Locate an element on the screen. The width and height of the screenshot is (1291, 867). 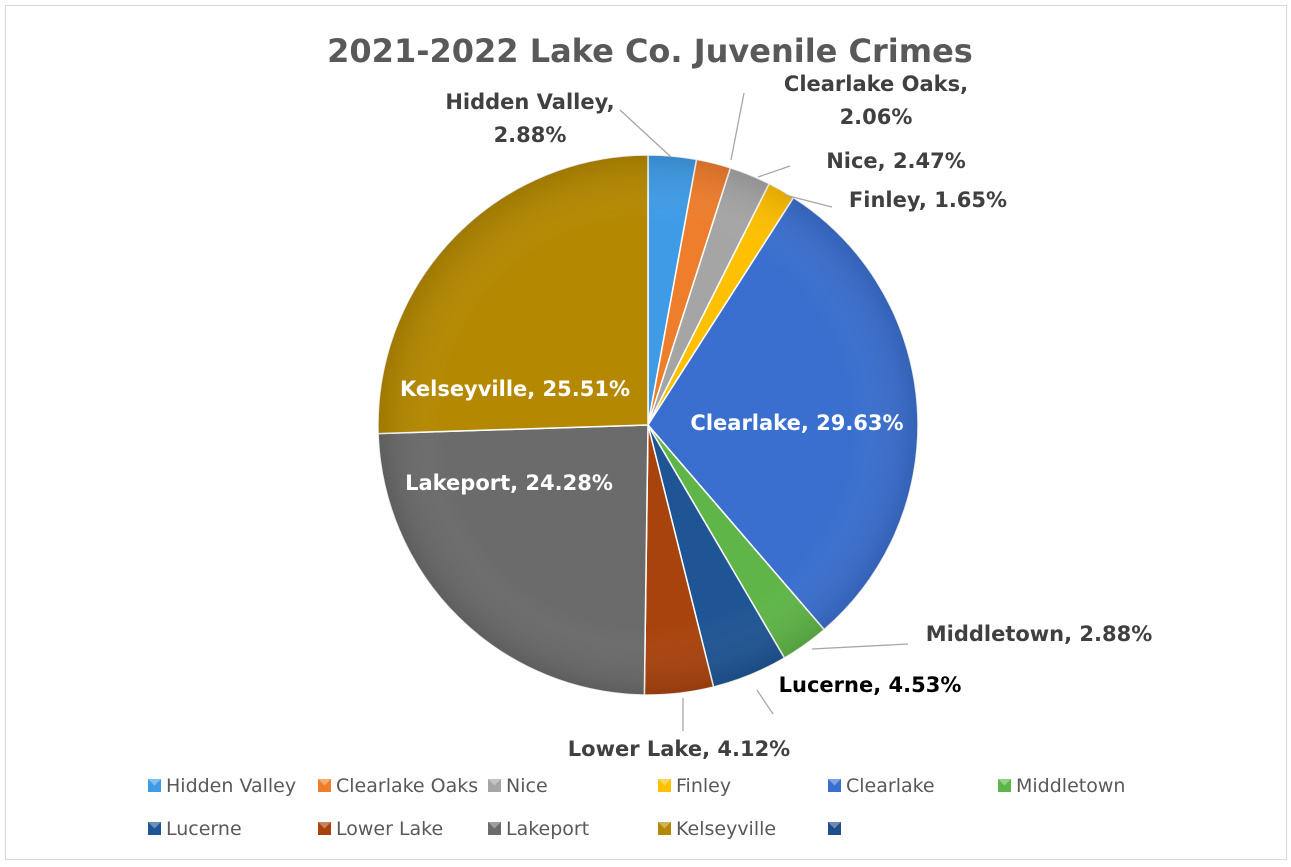
data-label-kelseyville: Kelseyville, 25.51% is located at coordinates (515, 389).